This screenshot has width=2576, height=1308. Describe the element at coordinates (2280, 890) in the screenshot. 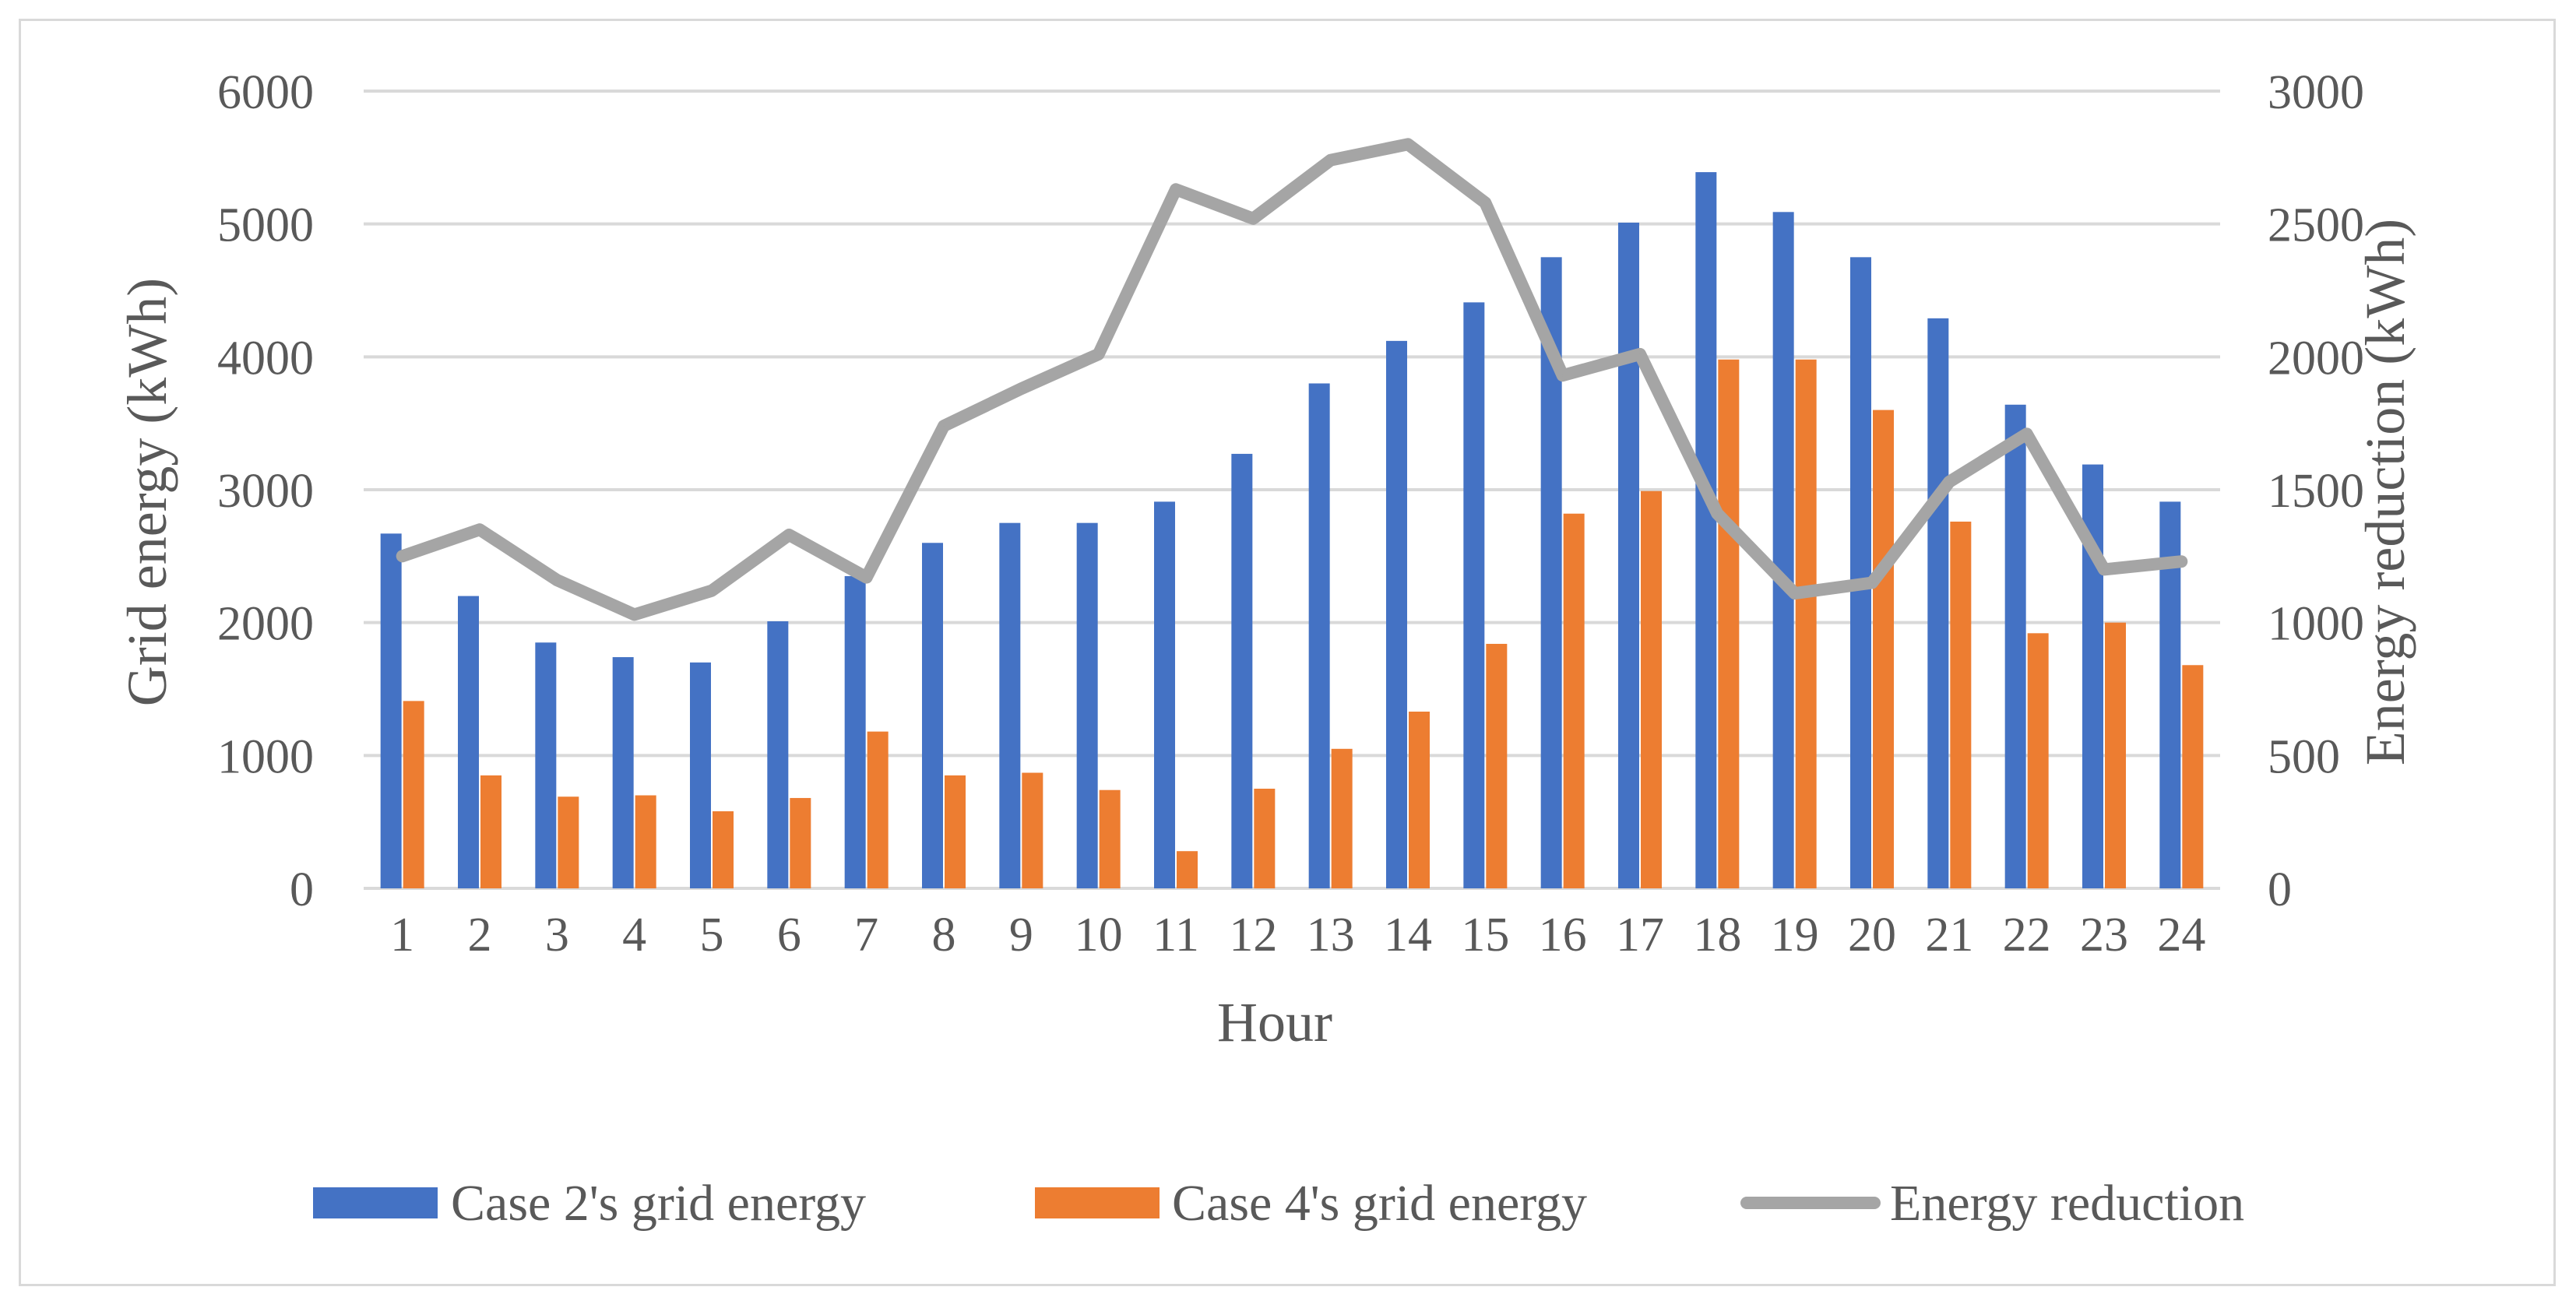

I see `y2-tick-label: 0` at that location.